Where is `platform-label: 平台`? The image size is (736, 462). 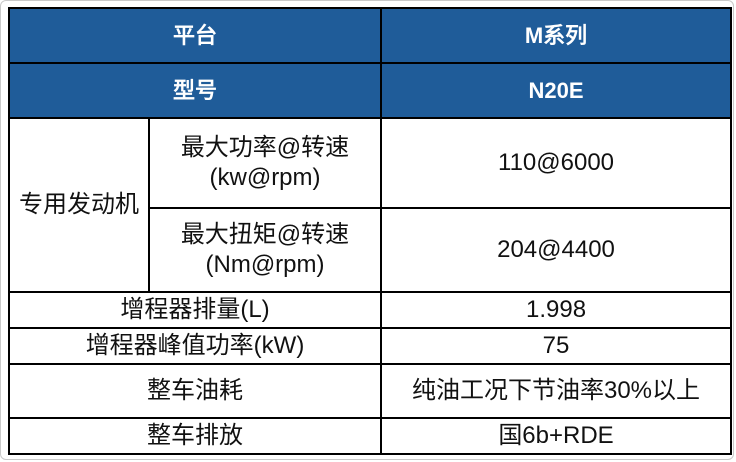 platform-label: 平台 is located at coordinates (195, 35).